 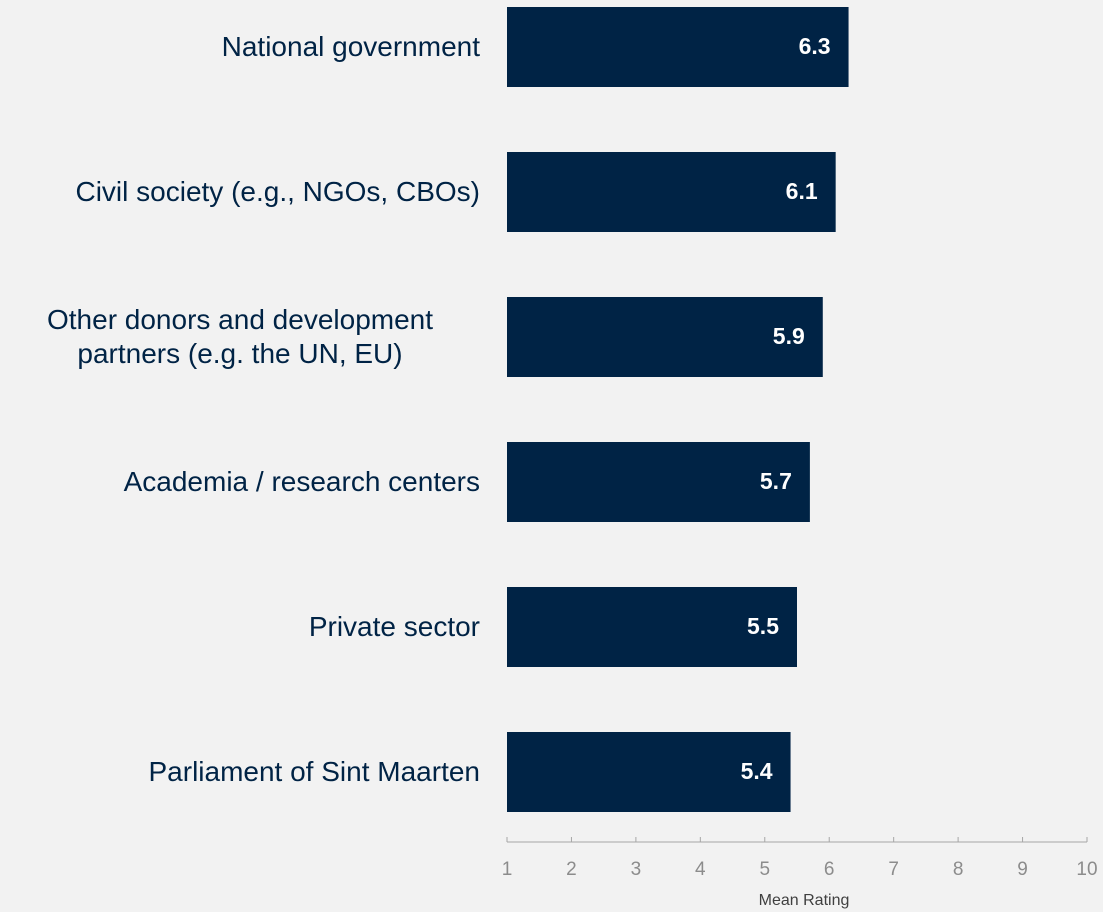 What do you see at coordinates (776, 481) in the screenshot?
I see `value-label: 5.7` at bounding box center [776, 481].